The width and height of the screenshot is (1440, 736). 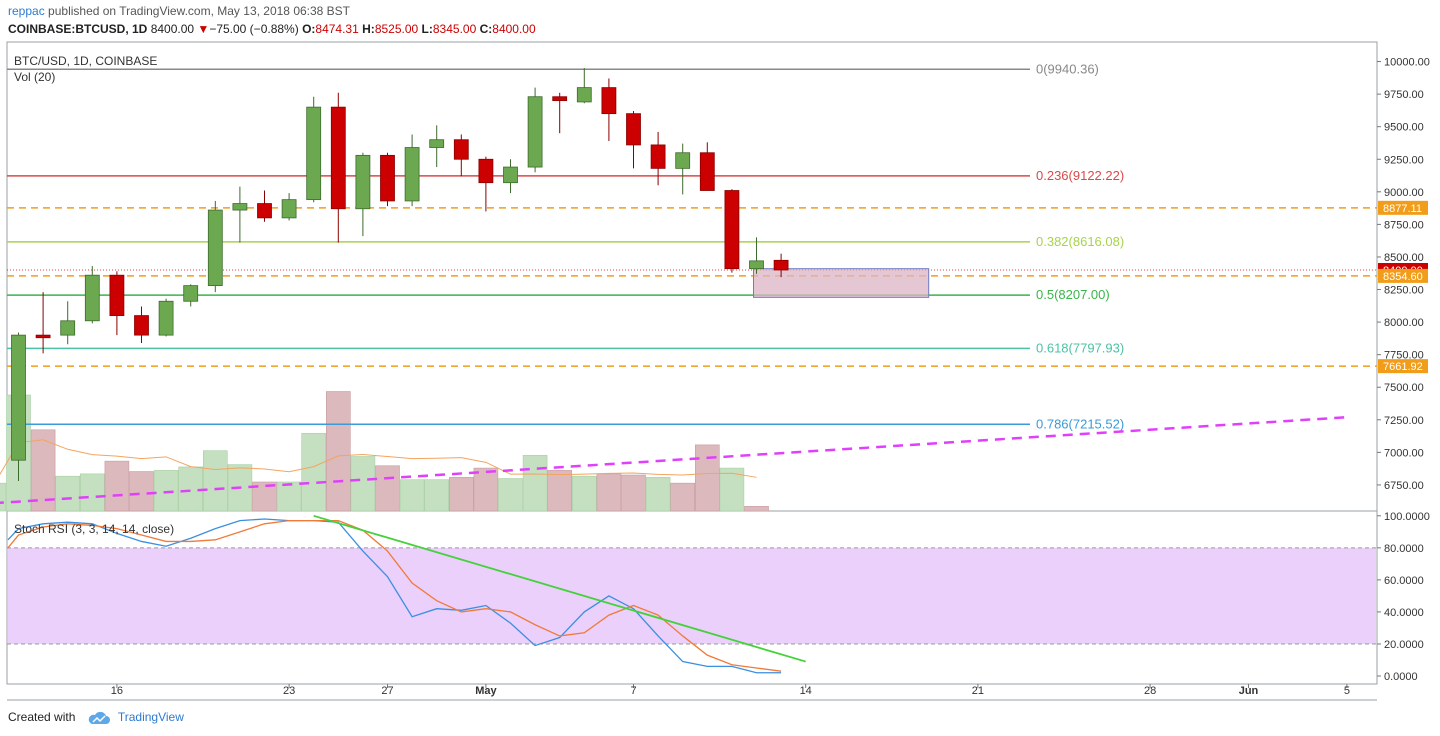 I want to click on time-tick-label-3: May, so click(x=486, y=691).